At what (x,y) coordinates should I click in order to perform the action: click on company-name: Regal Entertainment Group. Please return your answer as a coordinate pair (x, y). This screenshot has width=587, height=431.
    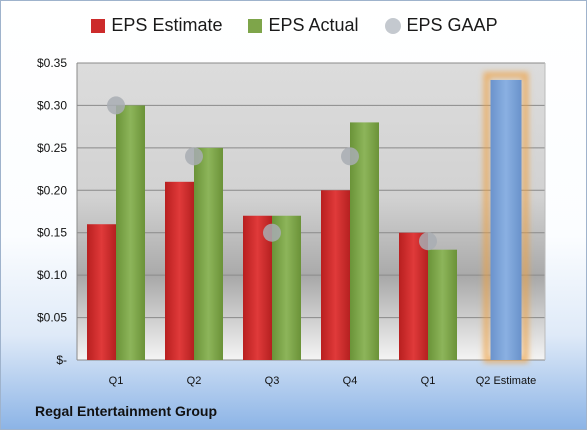
    Looking at the image, I should click on (126, 411).